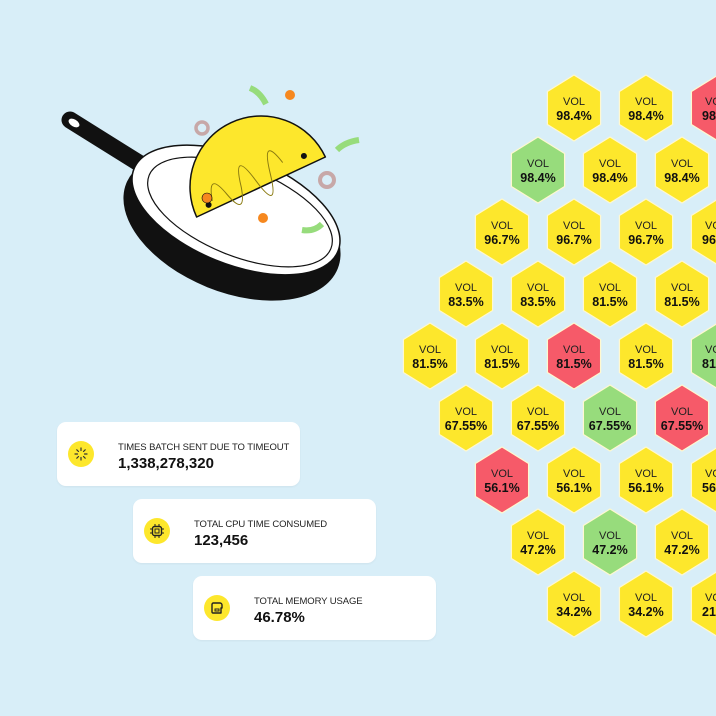 The height and width of the screenshot is (716, 716). I want to click on hex-value: 81., so click(709, 364).